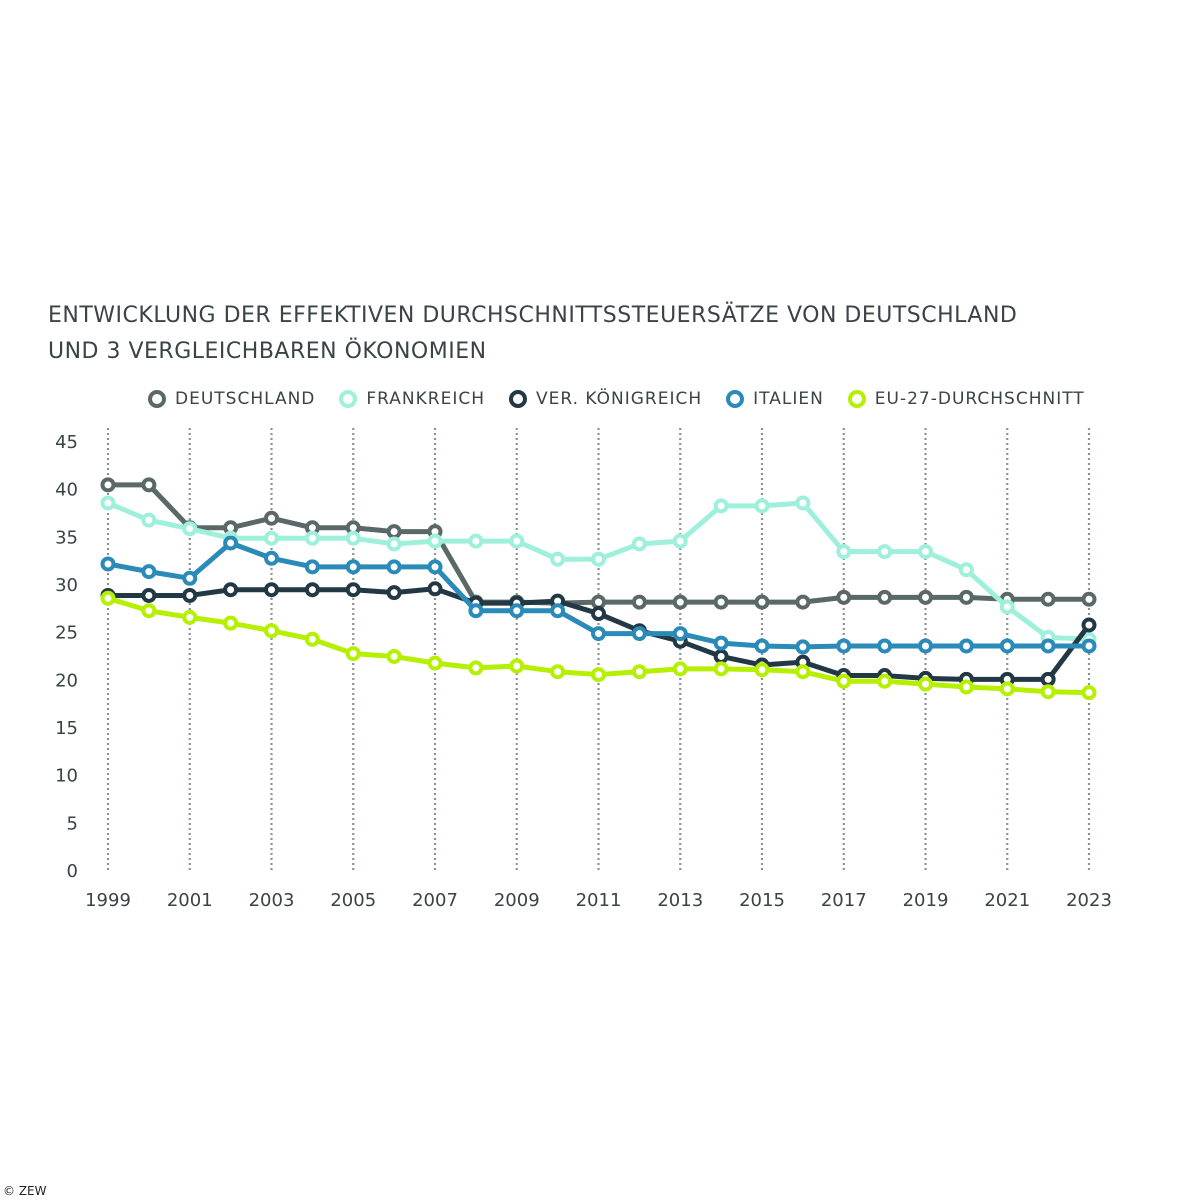 Image resolution: width=1200 pixels, height=1200 pixels. Describe the element at coordinates (926, 900) in the screenshot. I see `x-tick-label: 2019` at that location.